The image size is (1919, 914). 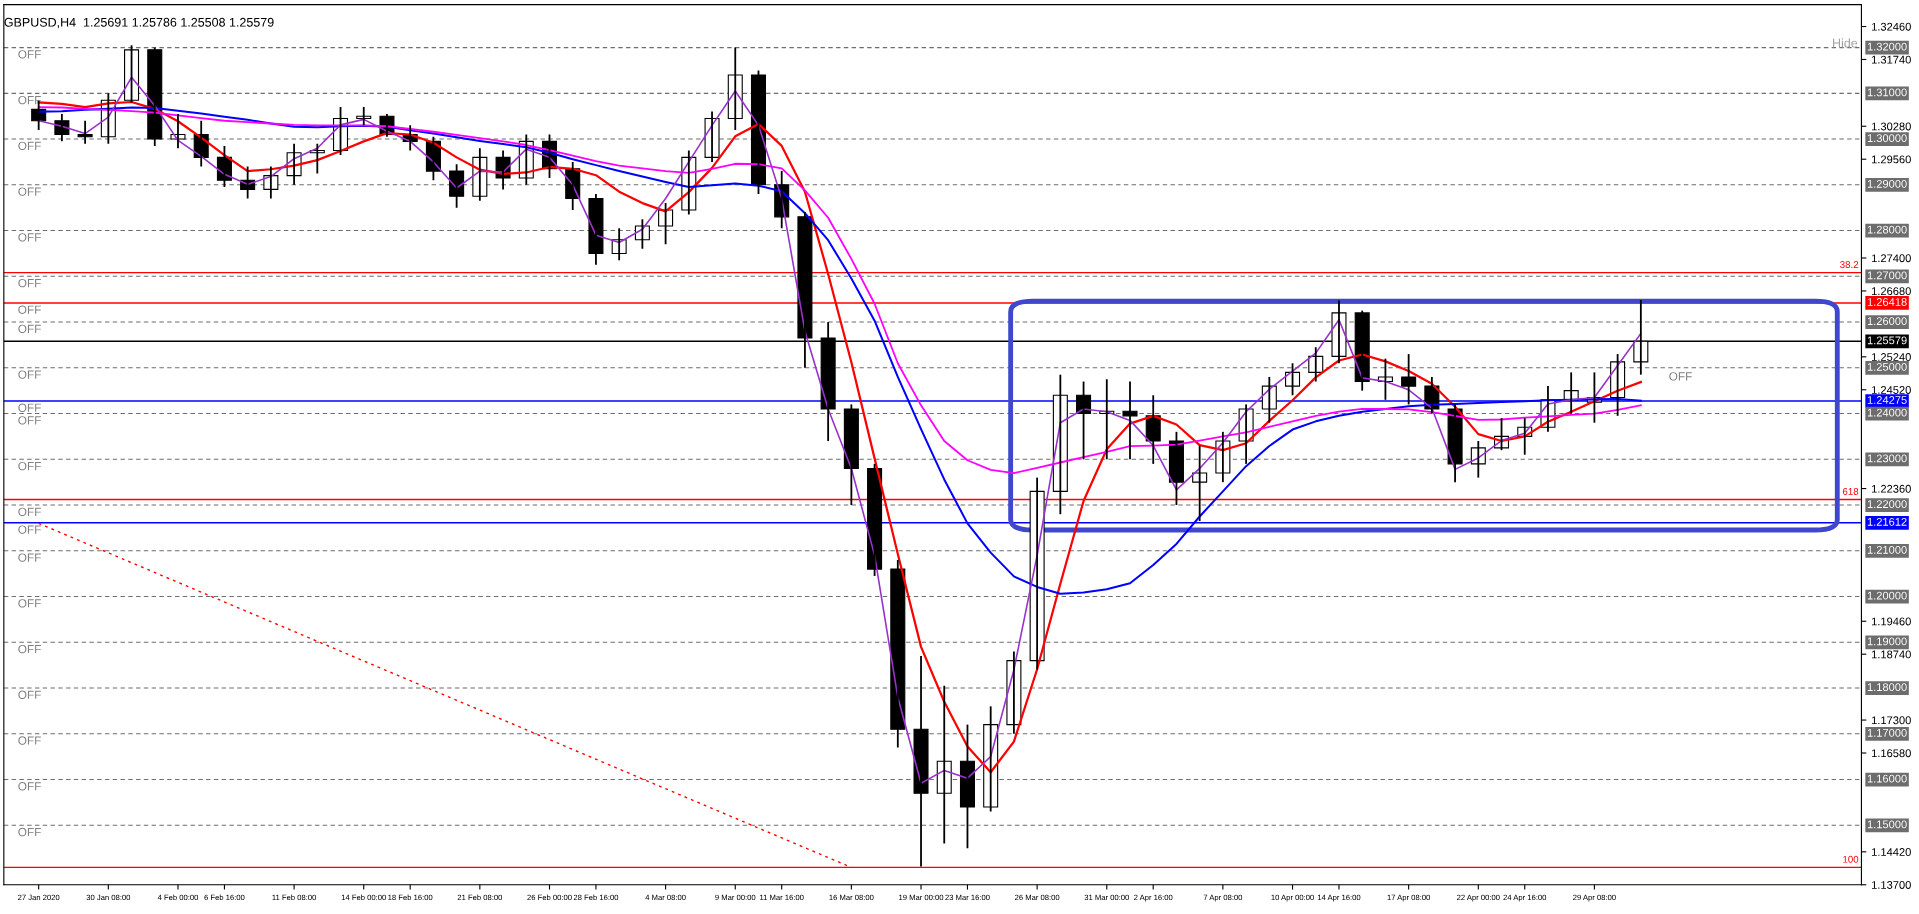 I want to click on ref-line-label: 1.17000, so click(x=1887, y=732).